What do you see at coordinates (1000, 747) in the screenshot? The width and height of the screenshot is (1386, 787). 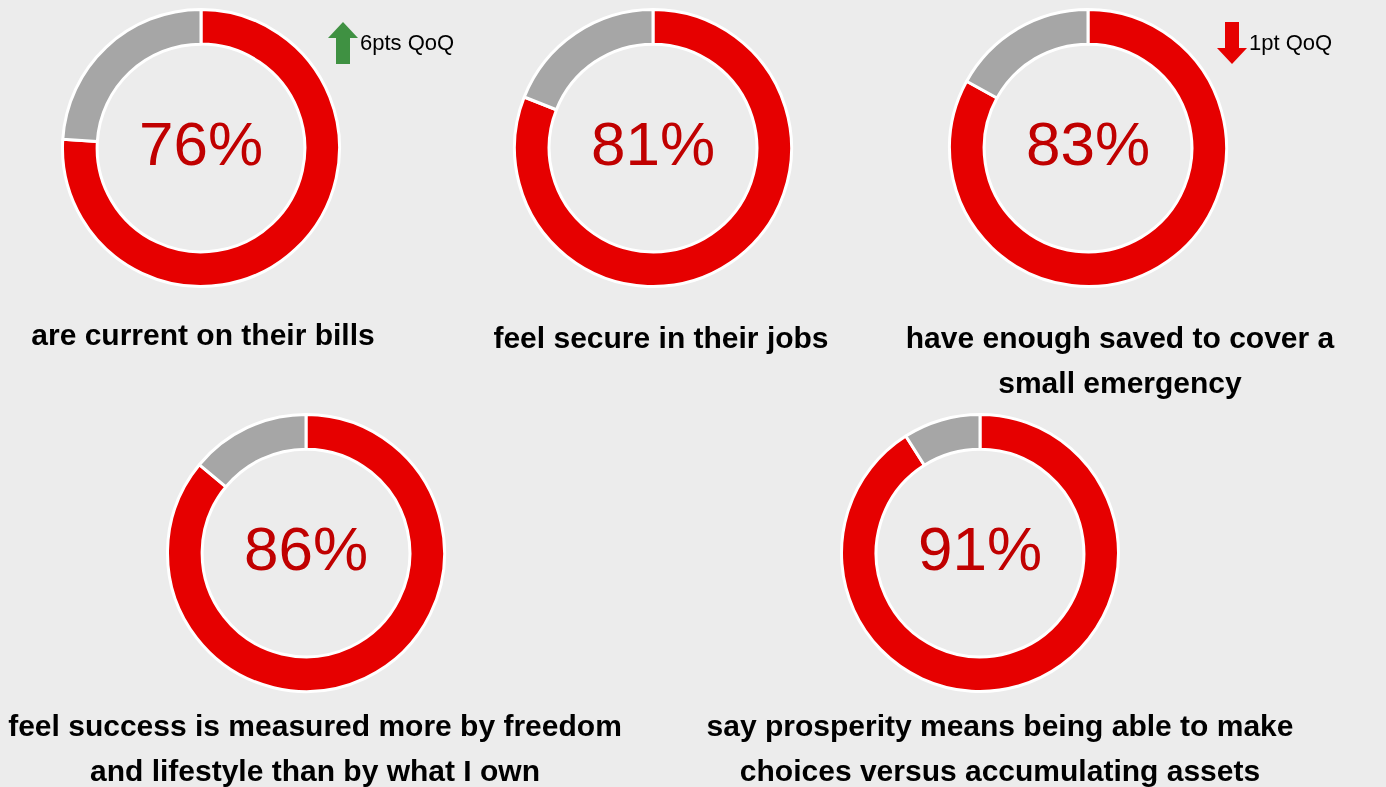 I see `text: say prosperity means being able to make choices versus accumulating assets` at bounding box center [1000, 747].